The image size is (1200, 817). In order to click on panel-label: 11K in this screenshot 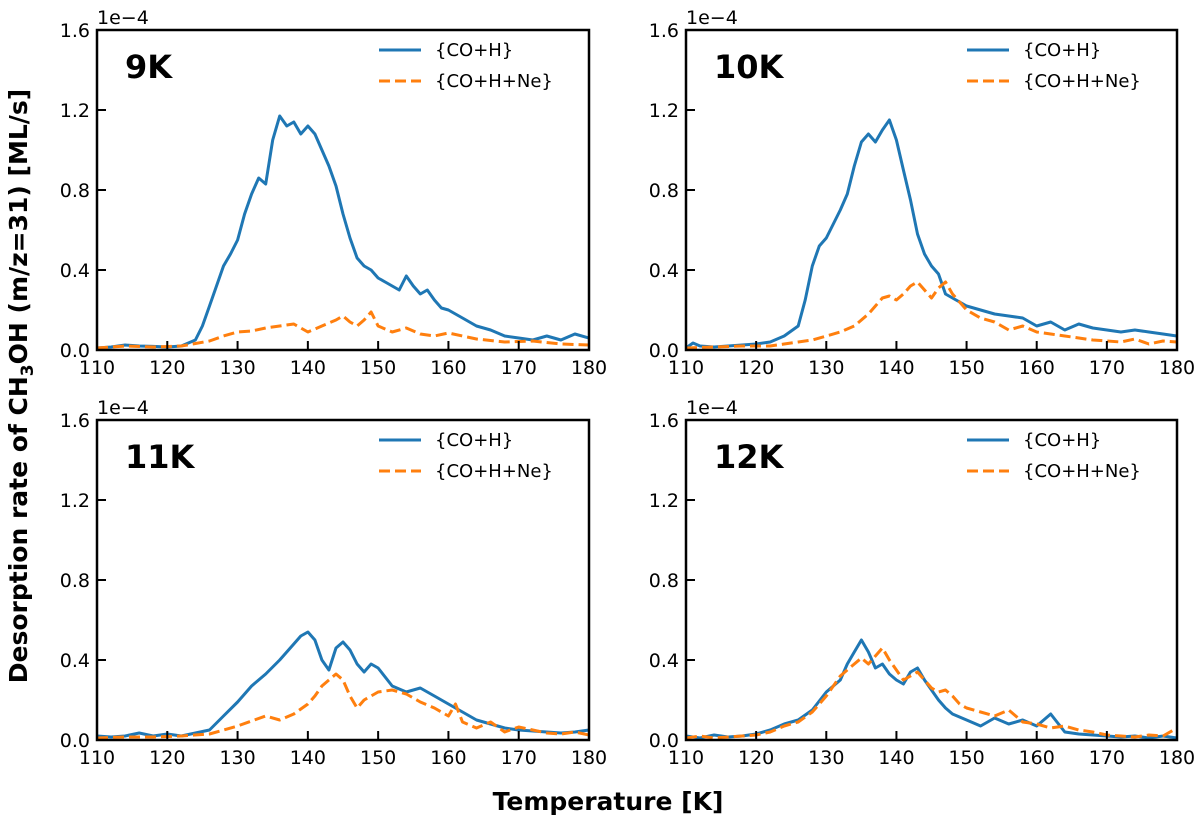, I will do `click(160, 457)`.